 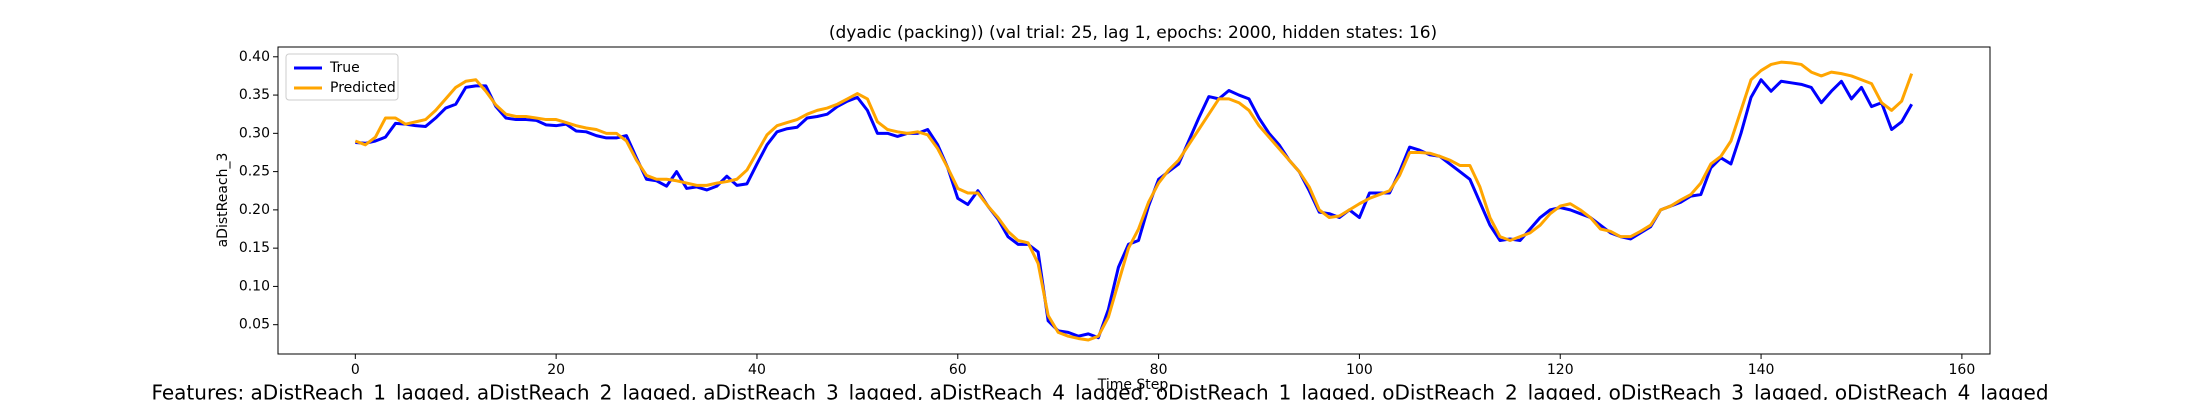 I want to click on y-tick-label: 0.05, so click(x=254, y=325).